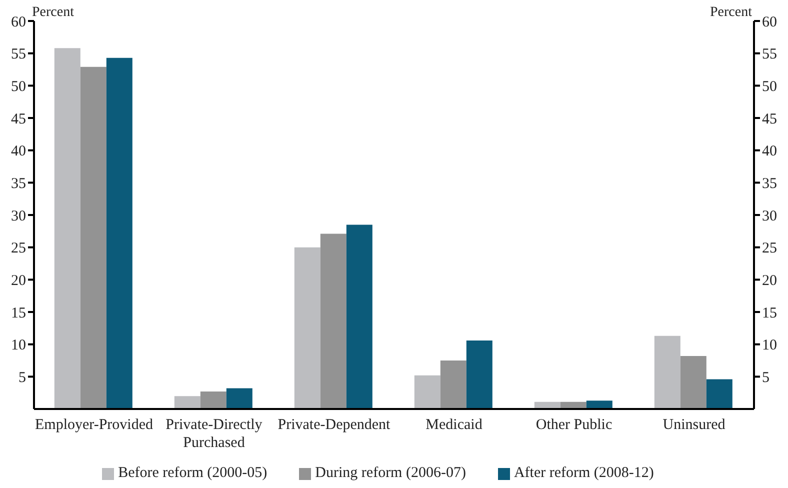  Describe the element at coordinates (731, 12) in the screenshot. I see `y2-axis-title: Percent` at that location.